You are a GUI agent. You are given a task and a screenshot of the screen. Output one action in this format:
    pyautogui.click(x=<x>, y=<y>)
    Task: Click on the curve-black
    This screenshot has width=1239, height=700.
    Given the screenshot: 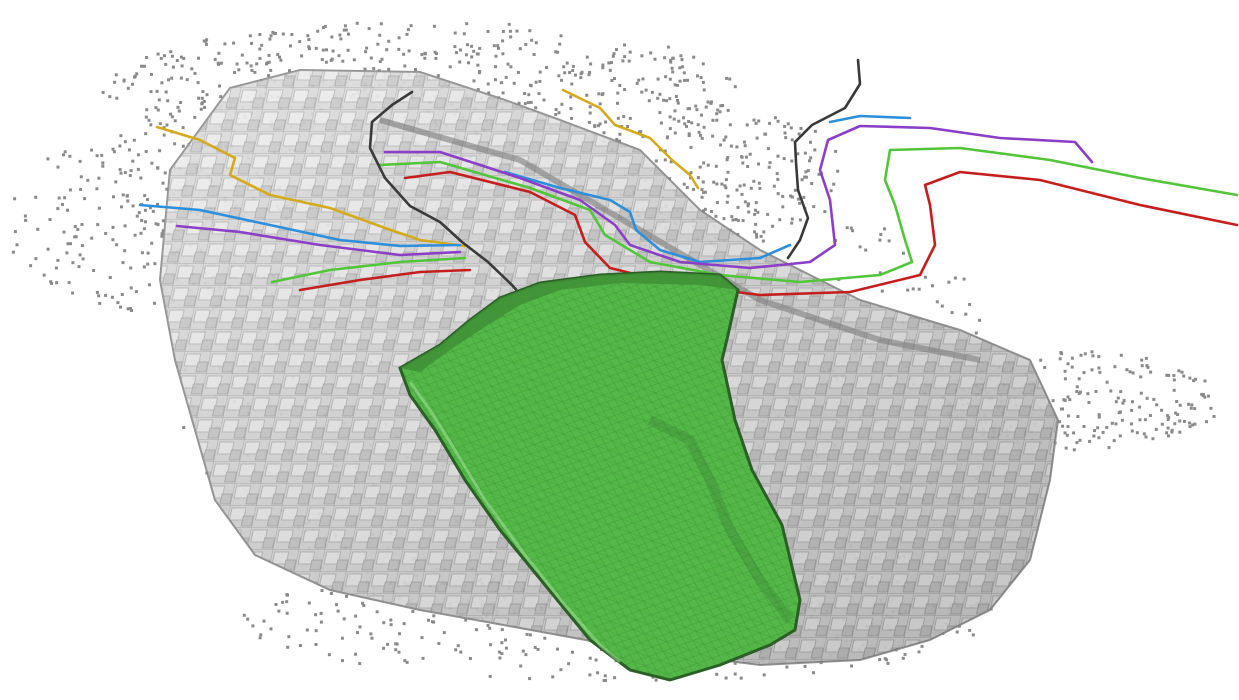 What is the action you would take?
    pyautogui.click(x=615, y=180)
    